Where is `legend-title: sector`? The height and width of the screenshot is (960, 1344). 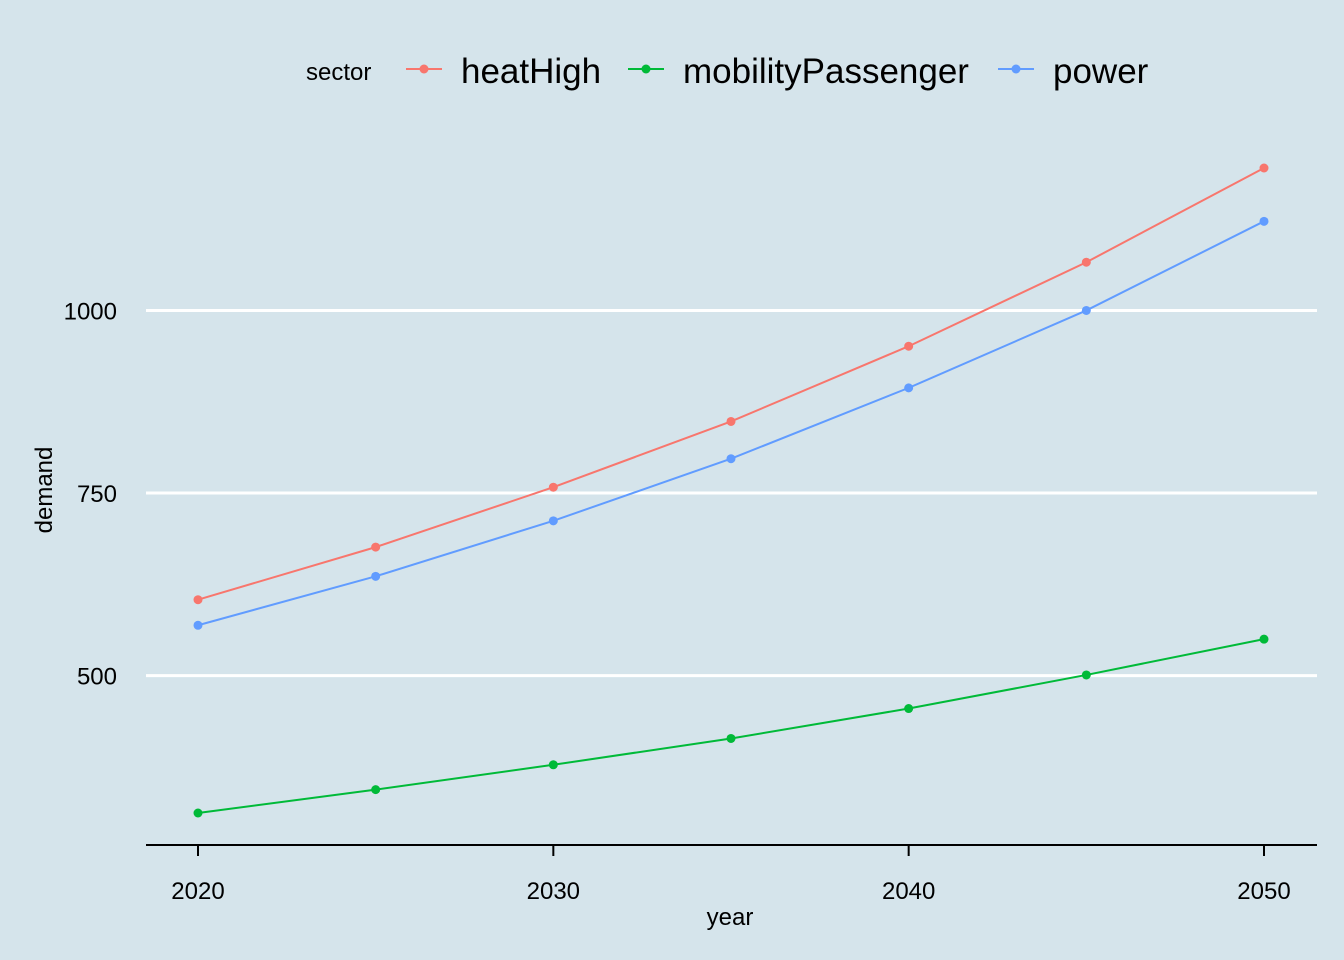 legend-title: sector is located at coordinates (338, 72).